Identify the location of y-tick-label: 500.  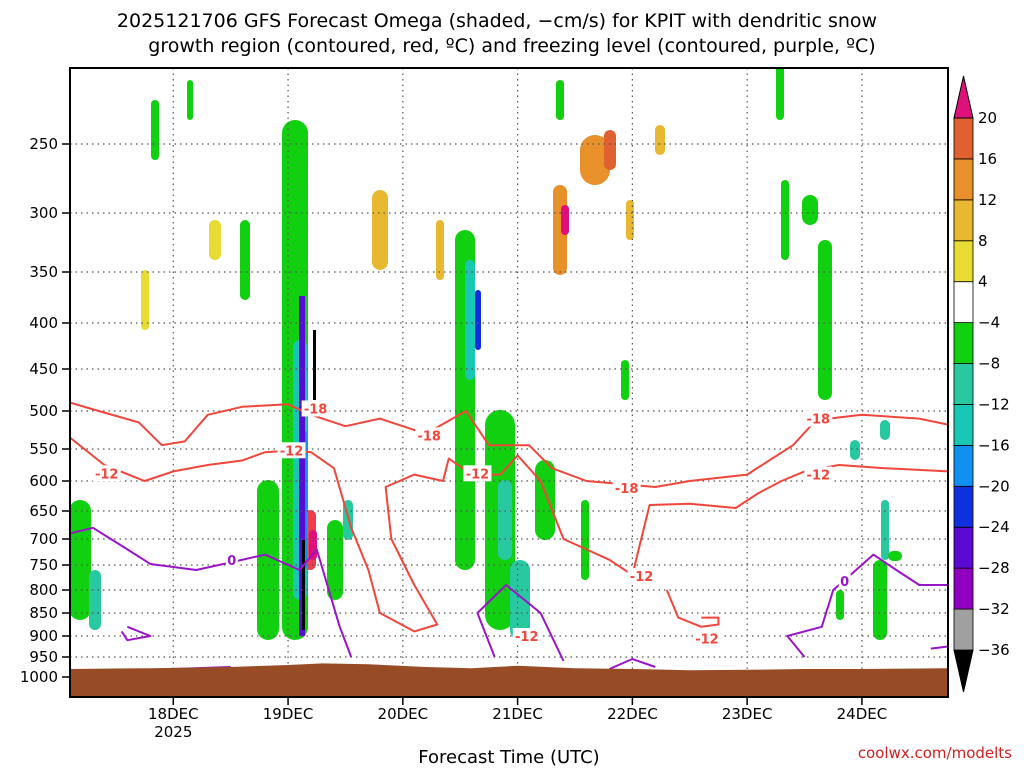
(43, 411).